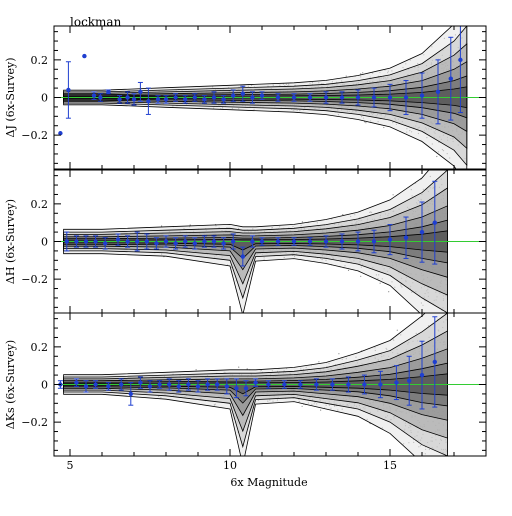  Describe the element at coordinates (10, 241) in the screenshot. I see `y-axis-title: ΔH (6x-Survey)` at that location.